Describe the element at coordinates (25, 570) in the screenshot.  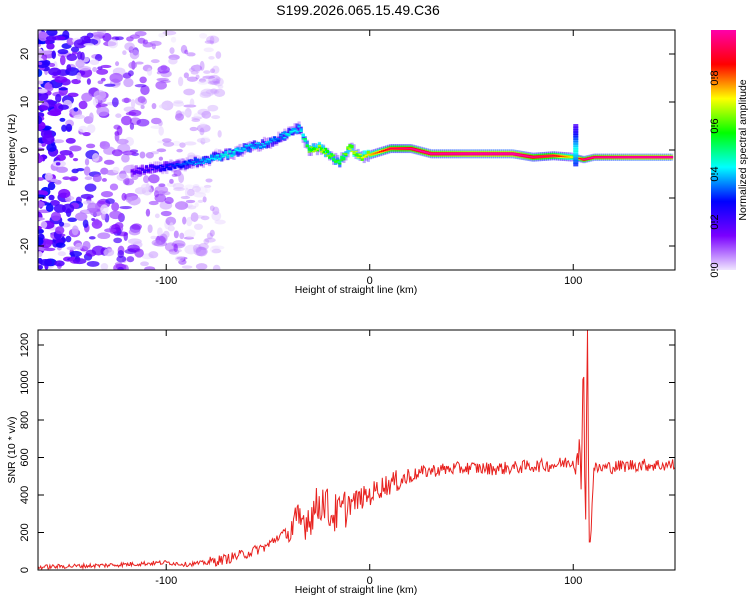
I see `snr-y-tick-label: 0` at that location.